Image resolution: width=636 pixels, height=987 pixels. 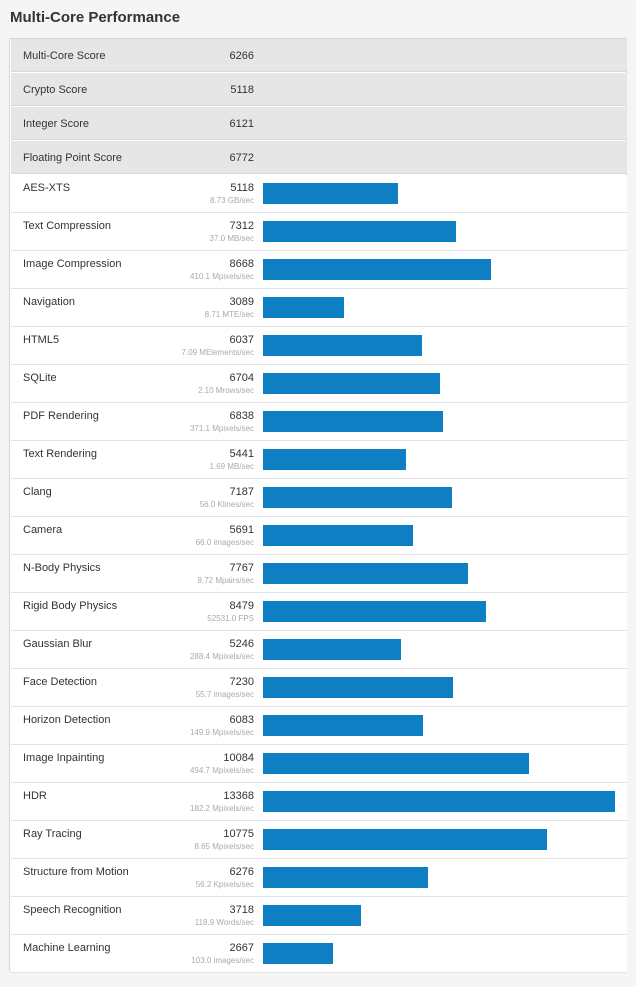 I want to click on benchmark-throughput: 494.7 Mpixels/sec, so click(x=221, y=770).